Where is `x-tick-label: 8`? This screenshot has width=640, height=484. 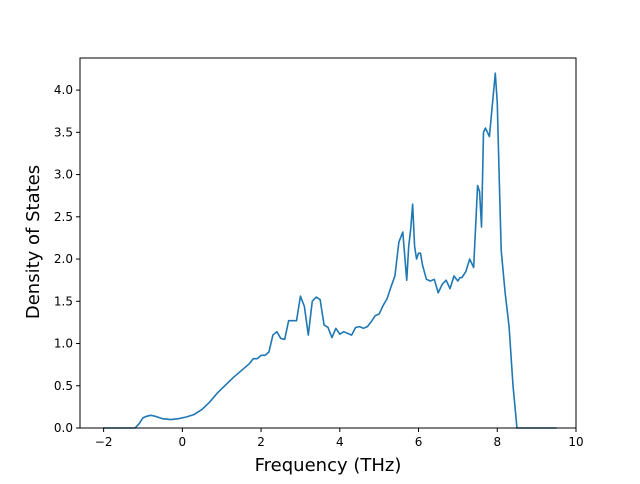
x-tick-label: 8 is located at coordinates (497, 442).